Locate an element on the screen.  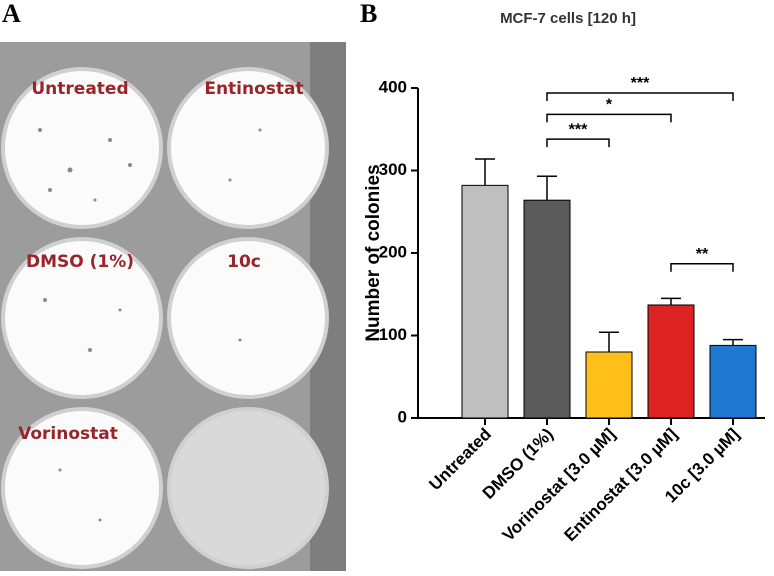
significance-label: * is located at coordinates (609, 105).